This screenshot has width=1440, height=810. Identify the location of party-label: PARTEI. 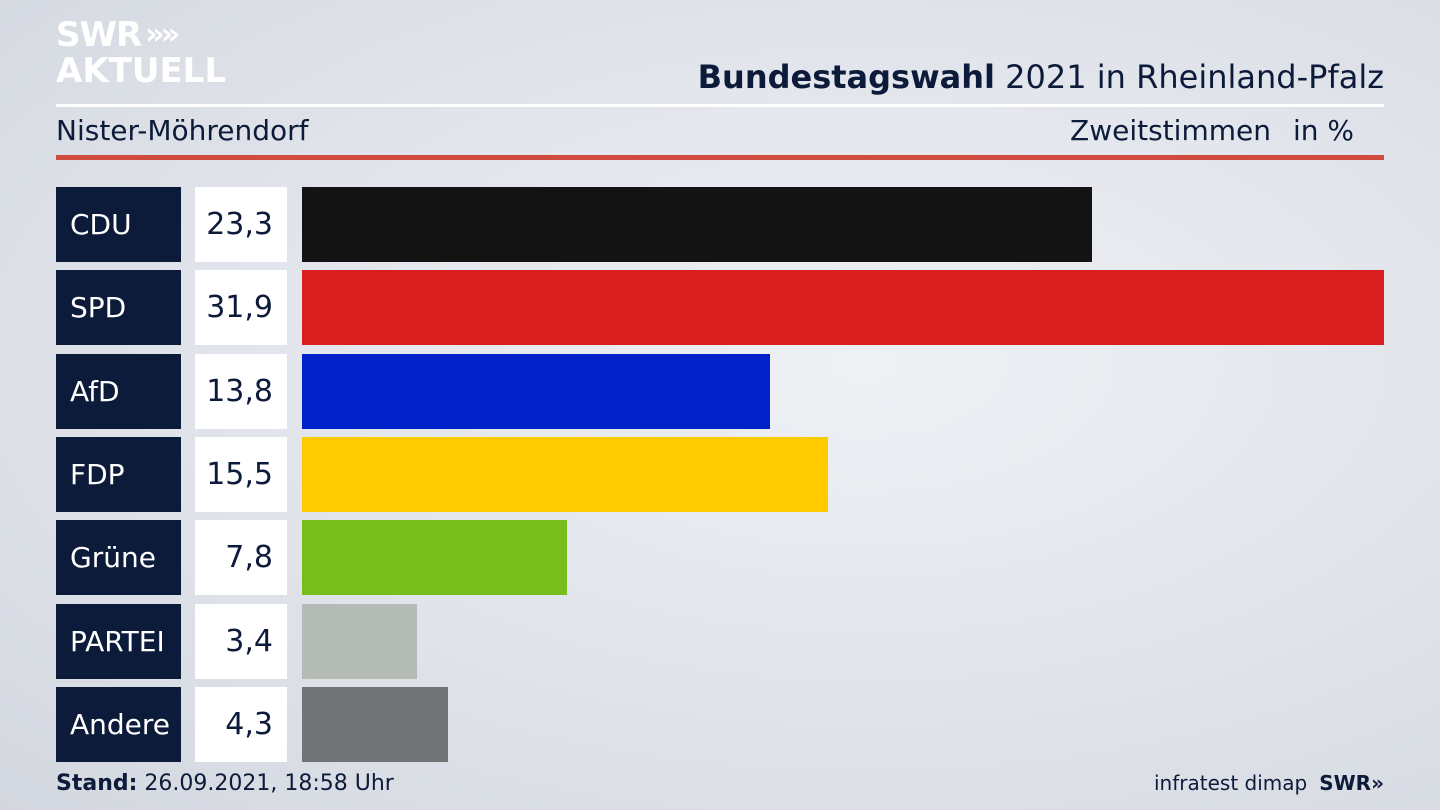
(118, 641).